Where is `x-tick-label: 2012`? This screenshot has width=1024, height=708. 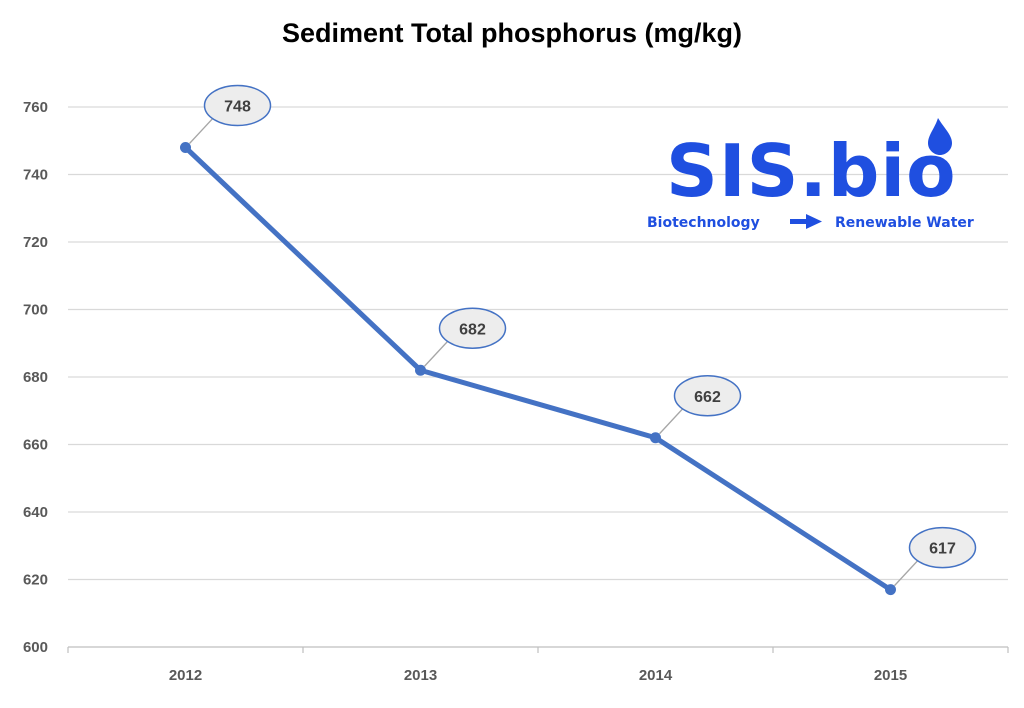 x-tick-label: 2012 is located at coordinates (185, 675).